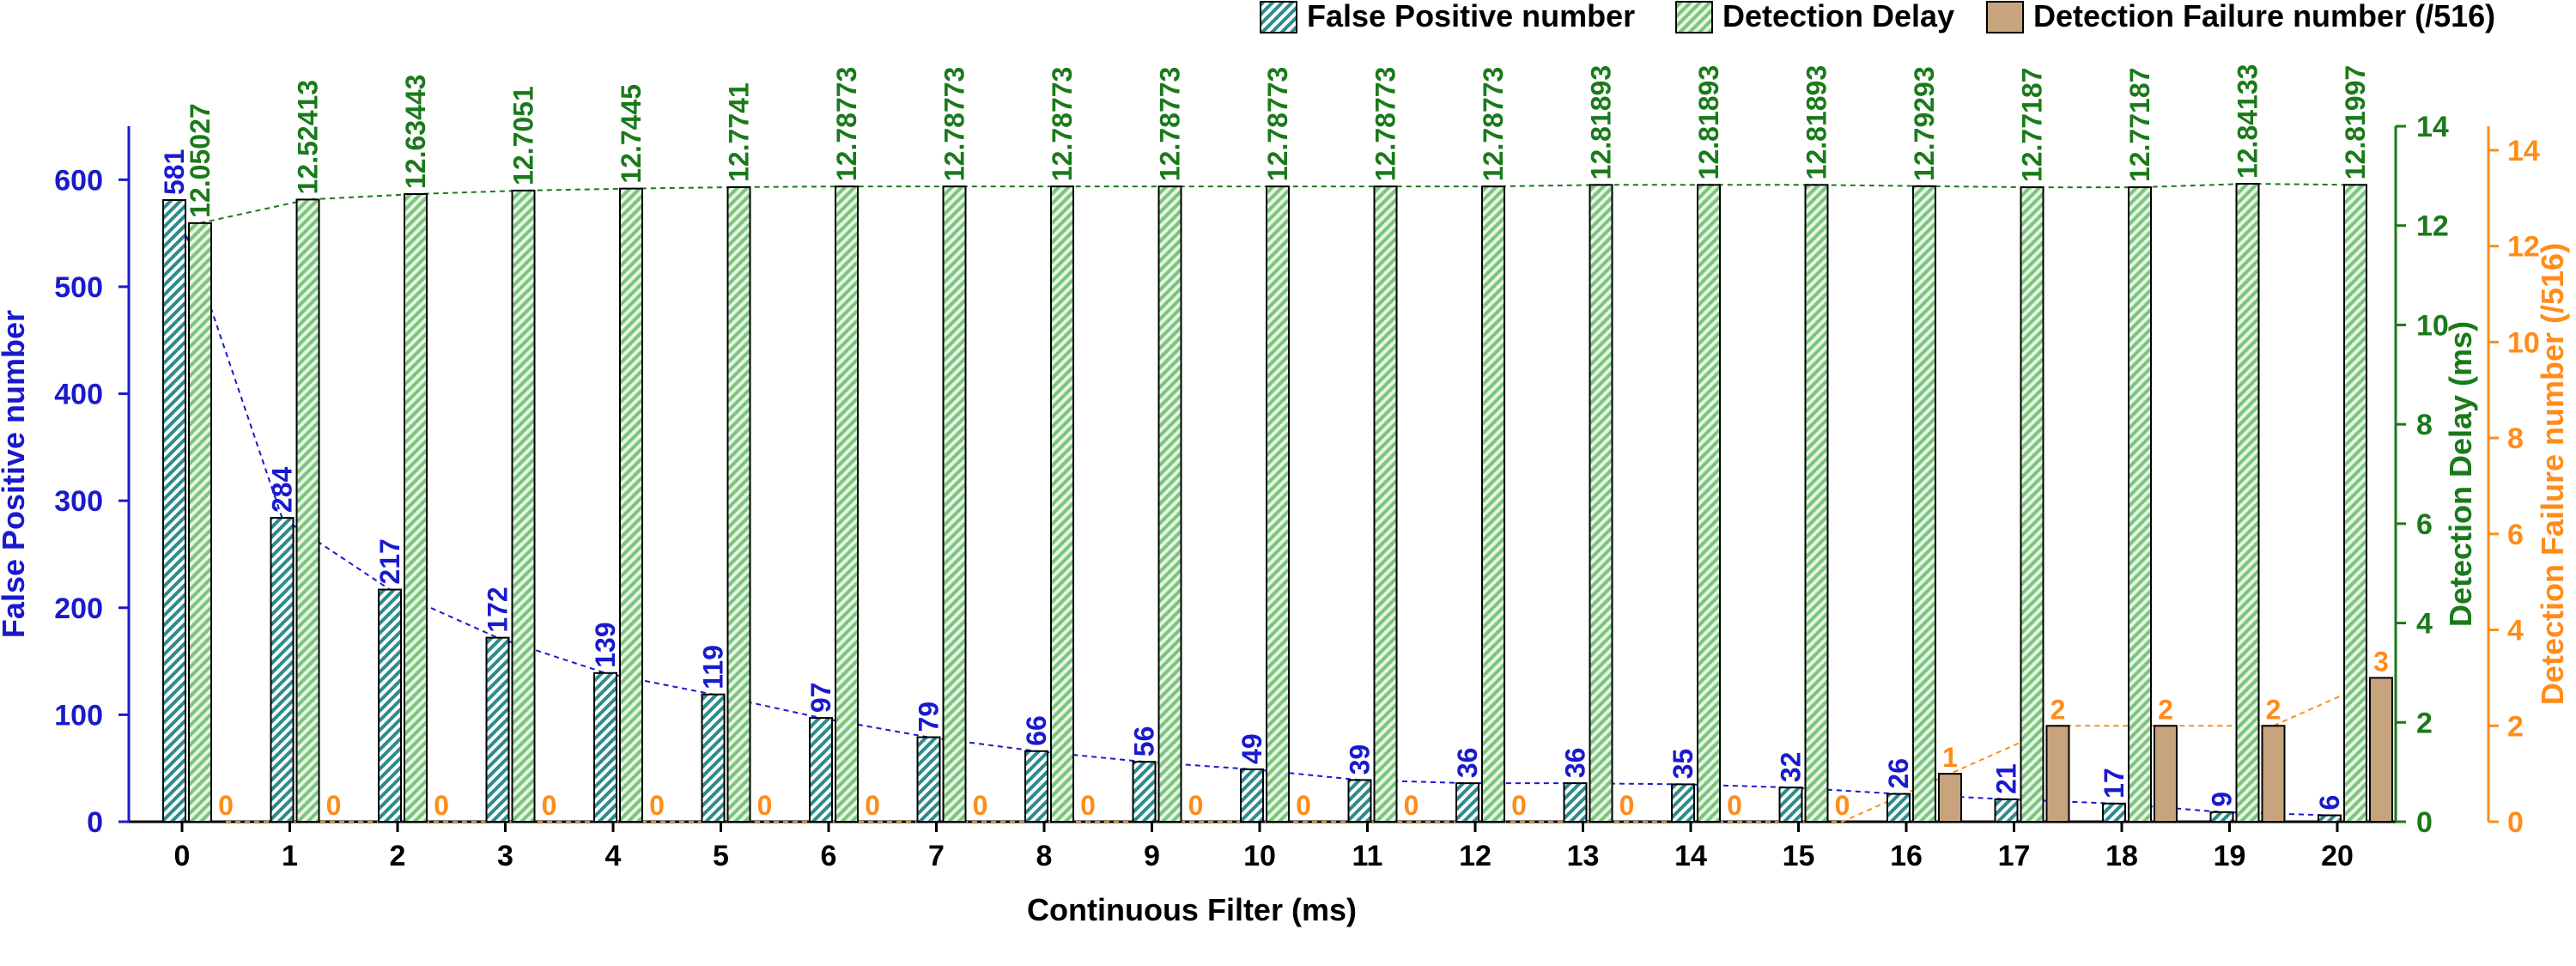  What do you see at coordinates (2006, 779) in the screenshot?
I see `data-label-false-positive: 21` at bounding box center [2006, 779].